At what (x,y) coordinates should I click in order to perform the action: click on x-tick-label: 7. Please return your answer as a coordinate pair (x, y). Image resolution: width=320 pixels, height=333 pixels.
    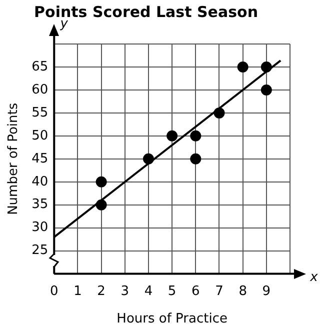
    Looking at the image, I should click on (219, 291).